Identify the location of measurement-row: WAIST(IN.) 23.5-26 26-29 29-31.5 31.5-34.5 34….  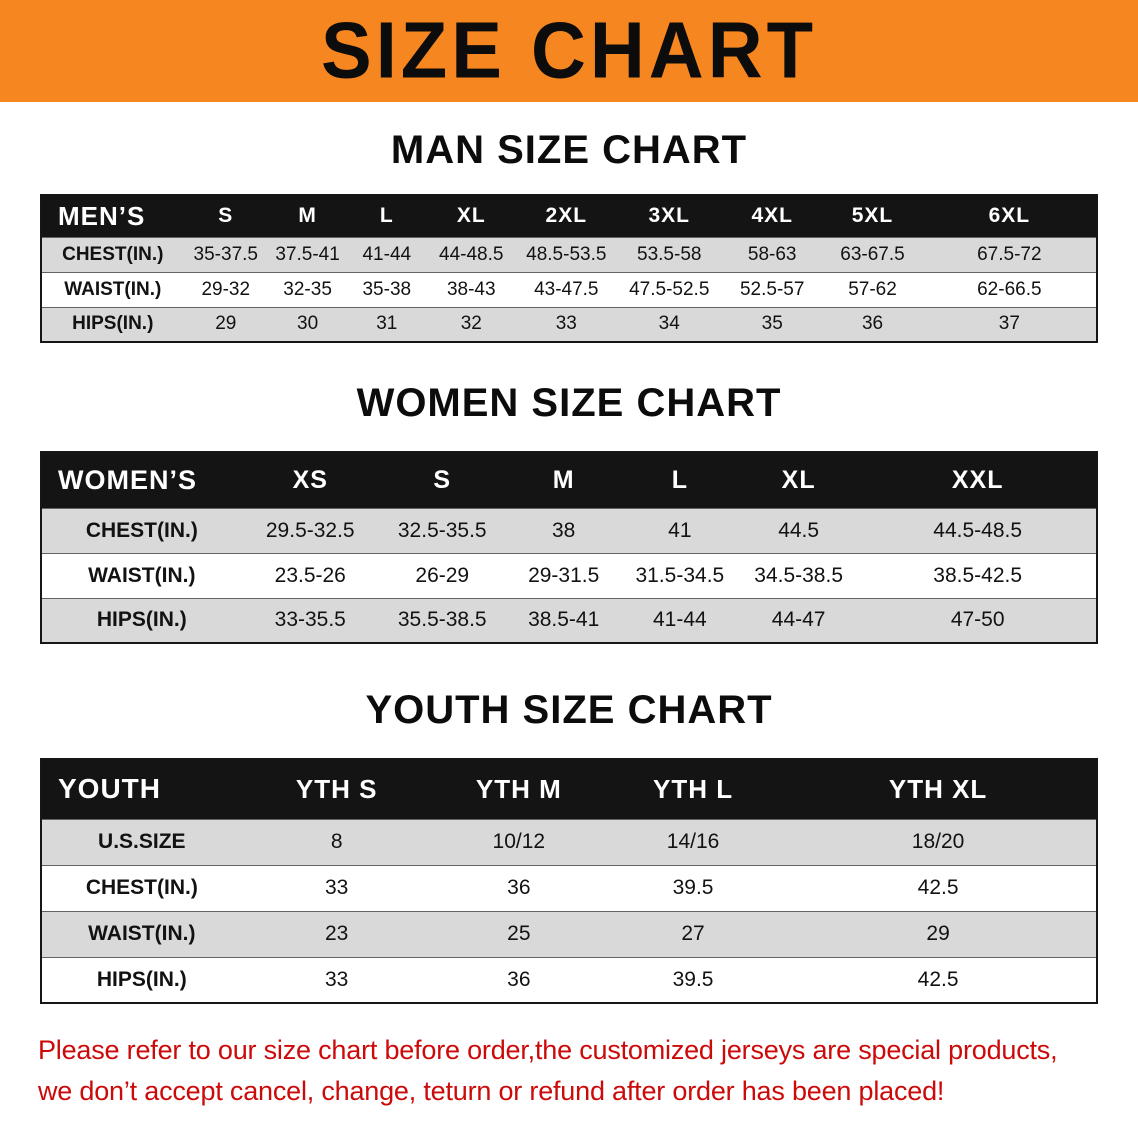
(569, 575).